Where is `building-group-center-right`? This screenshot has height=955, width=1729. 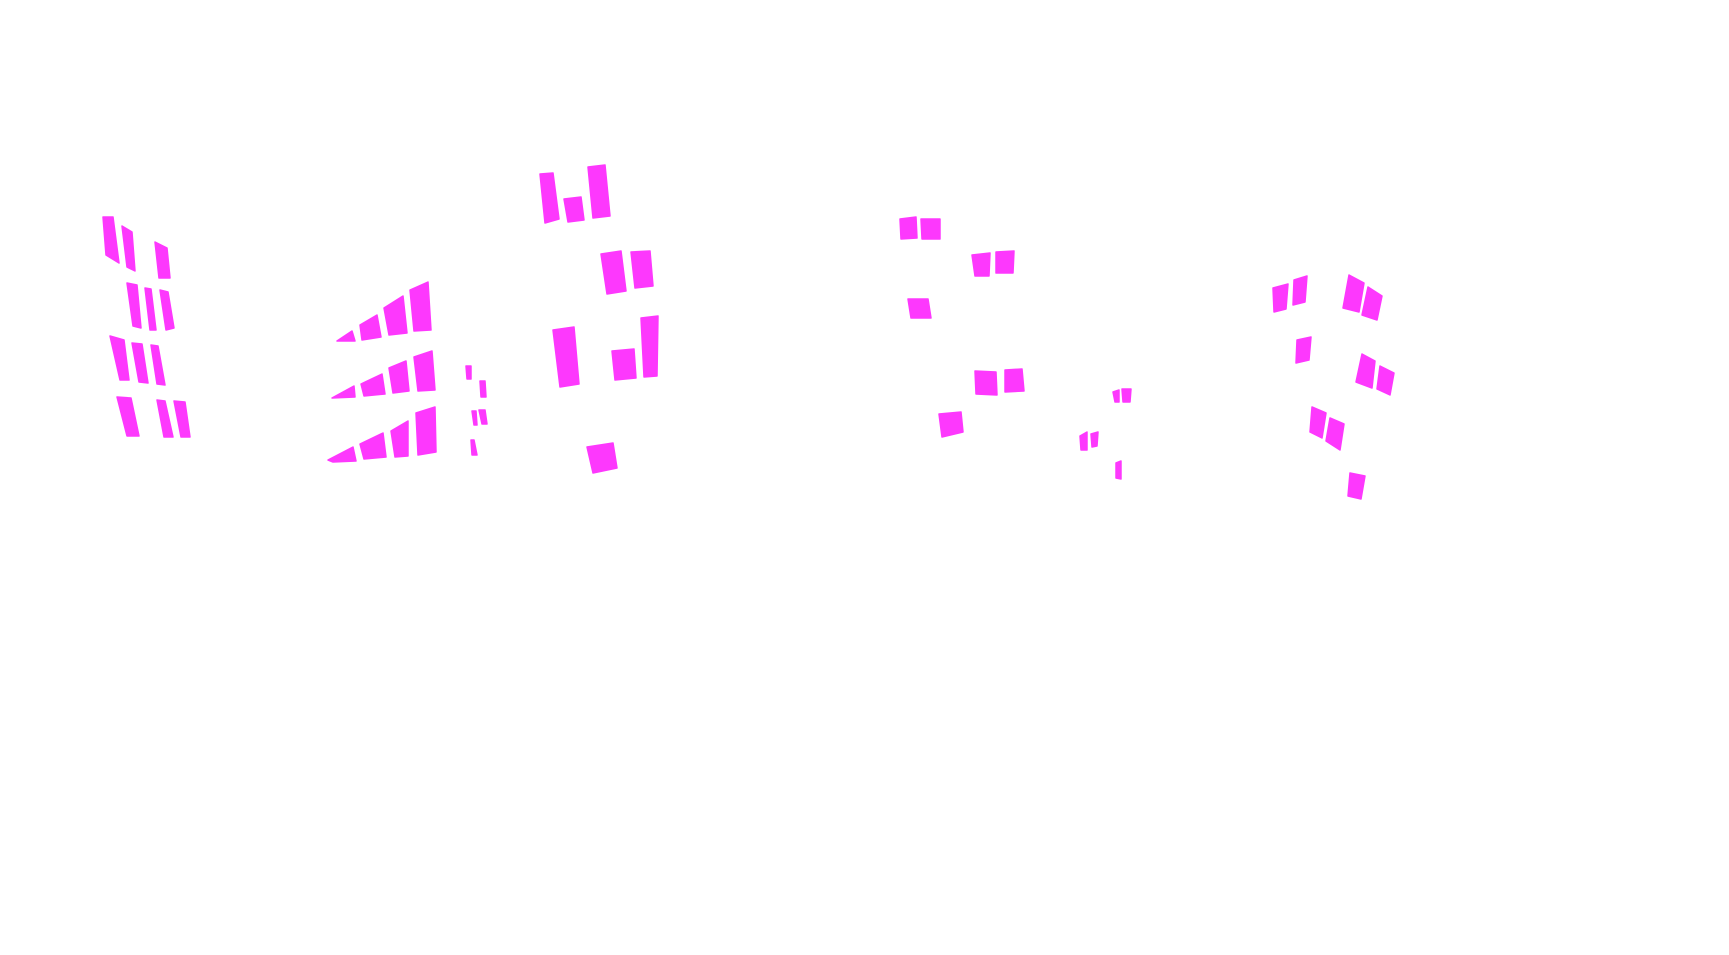
building-group-center-right is located at coordinates (1015, 348).